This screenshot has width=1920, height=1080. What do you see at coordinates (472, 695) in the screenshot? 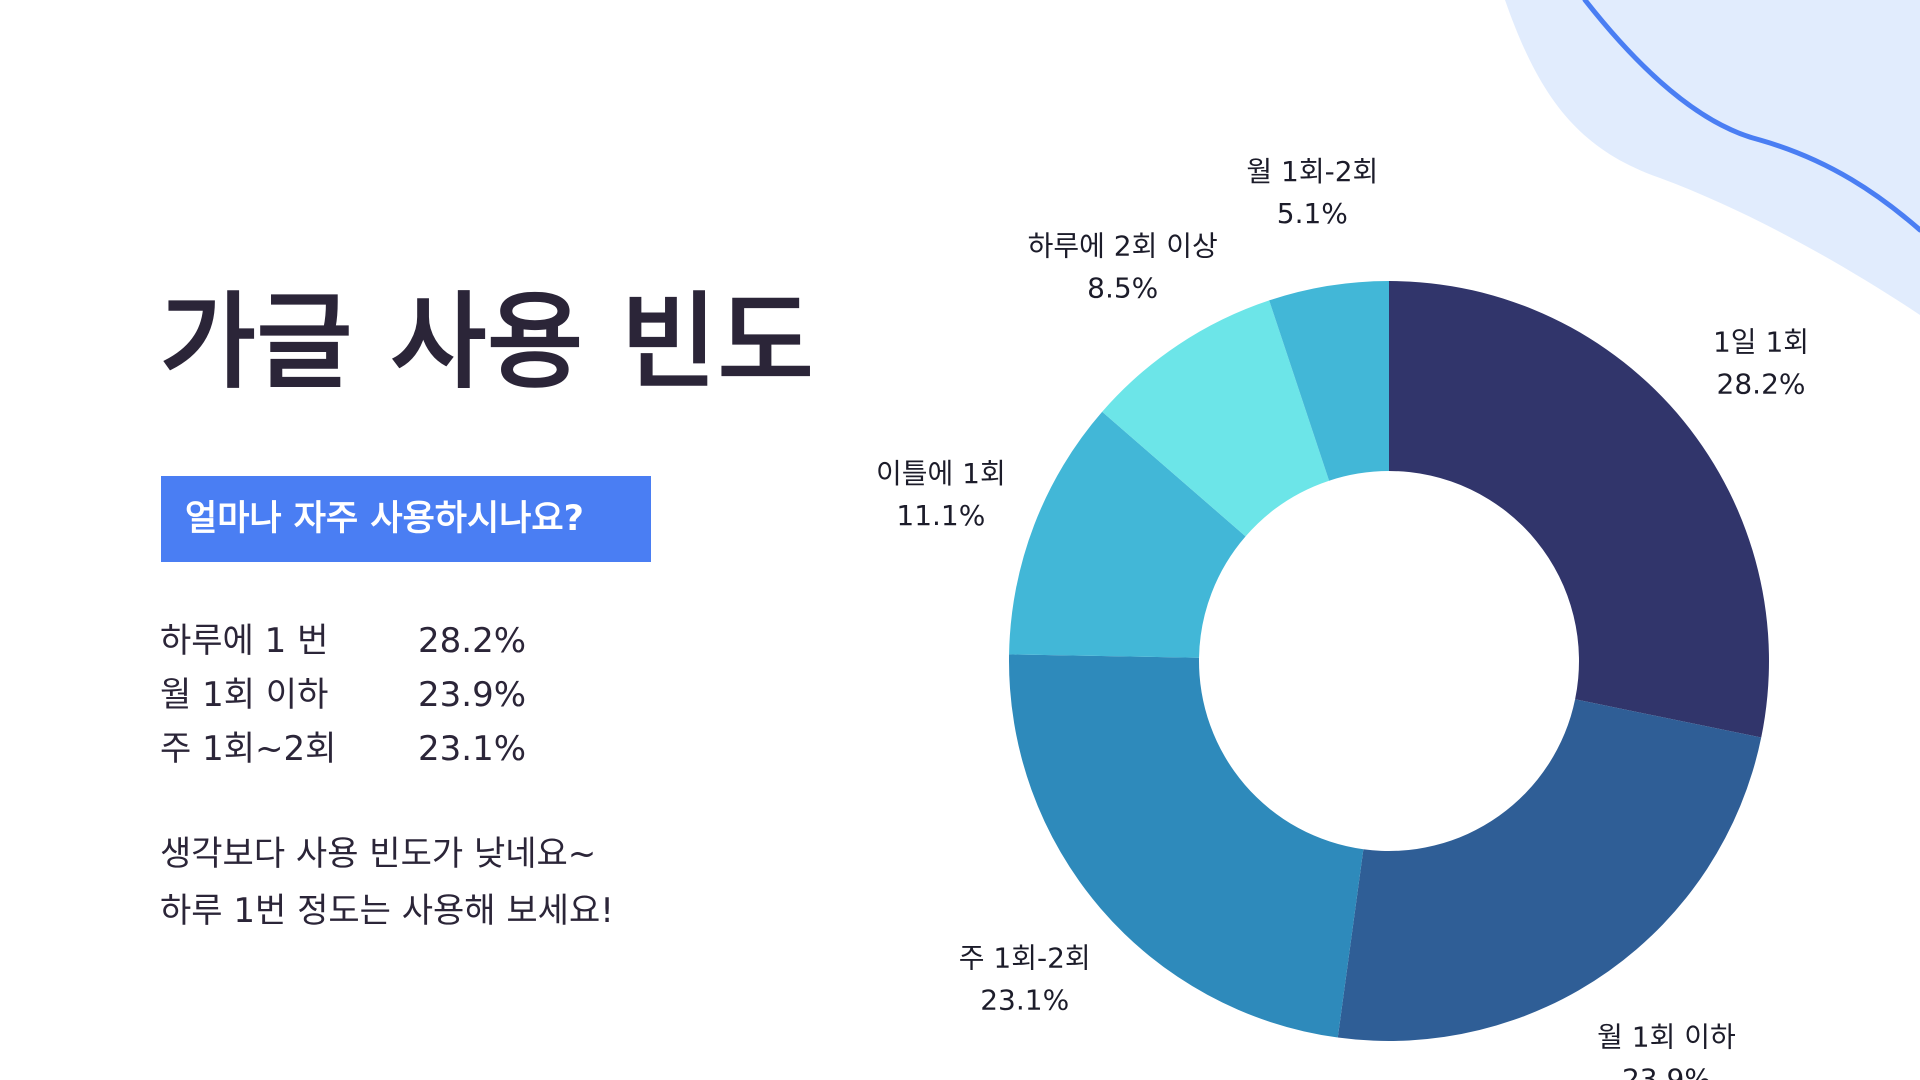
I see `stat-value: 23.9%` at bounding box center [472, 695].